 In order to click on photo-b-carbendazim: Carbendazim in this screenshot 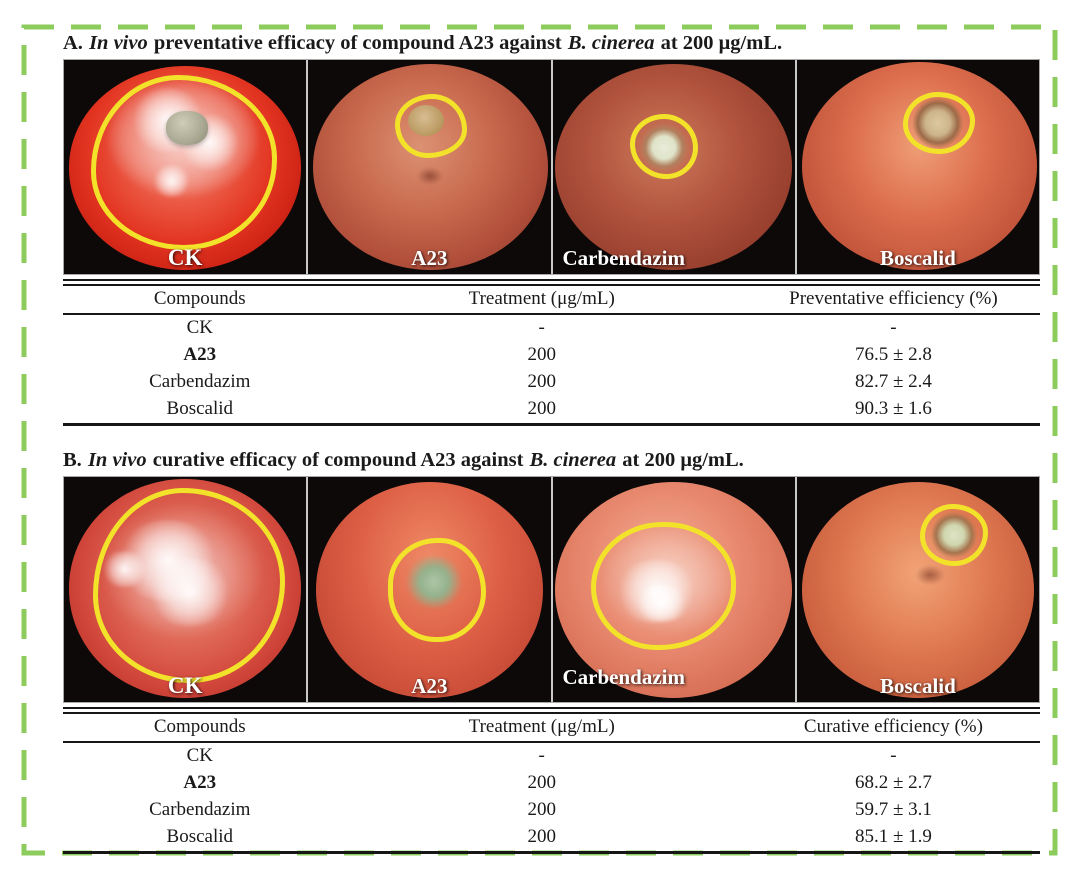, I will do `click(673, 589)`.